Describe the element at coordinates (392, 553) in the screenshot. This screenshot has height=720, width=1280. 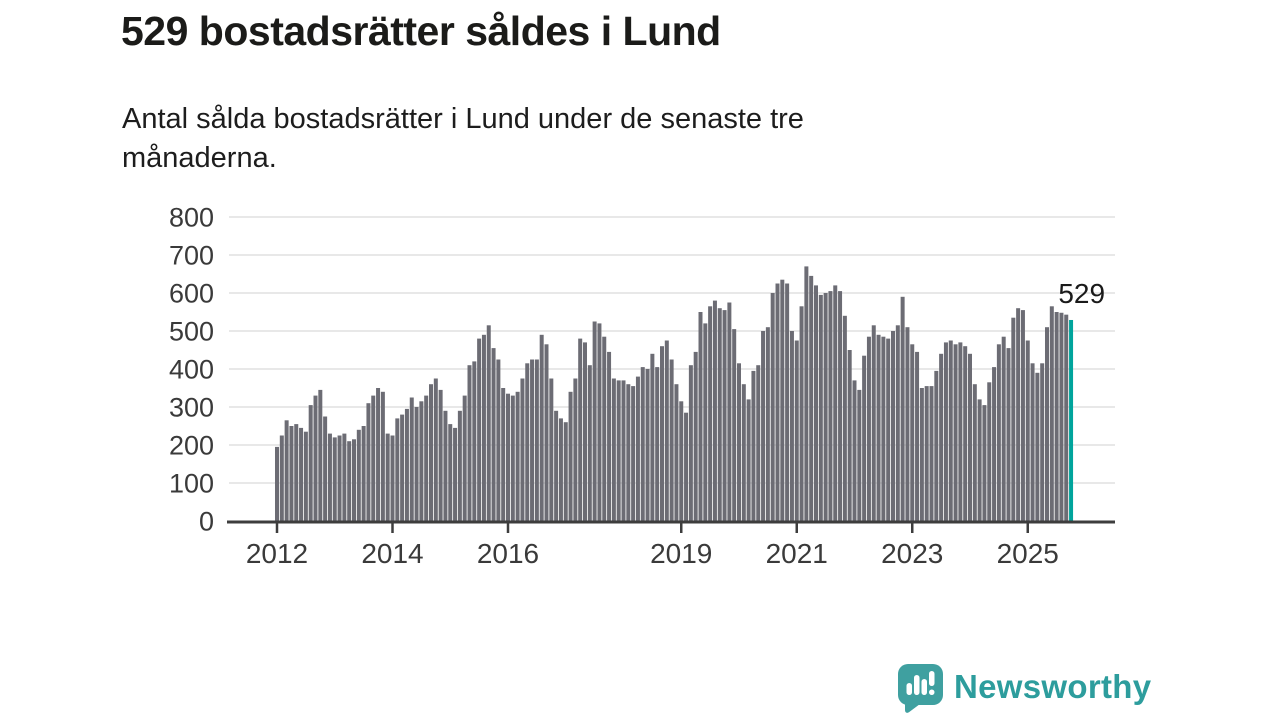
I see `x-tick-label: 2014` at that location.